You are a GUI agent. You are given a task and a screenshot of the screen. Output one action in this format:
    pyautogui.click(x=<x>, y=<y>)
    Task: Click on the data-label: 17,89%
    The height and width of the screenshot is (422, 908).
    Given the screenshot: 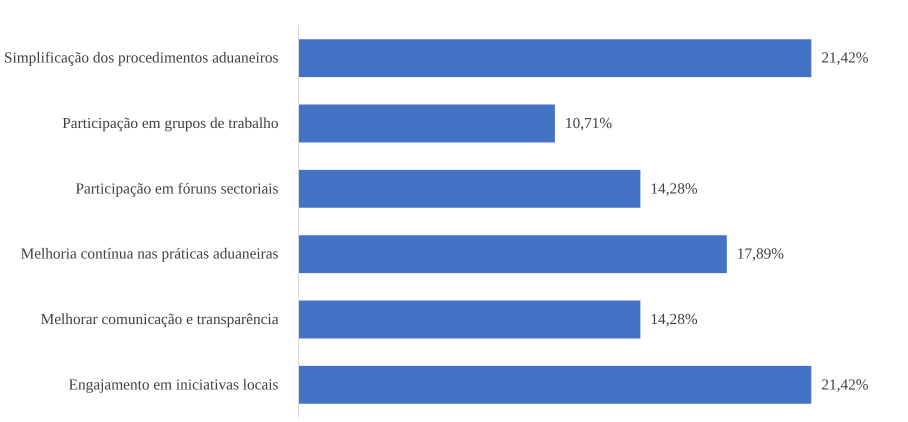 What is the action you would take?
    pyautogui.click(x=760, y=254)
    